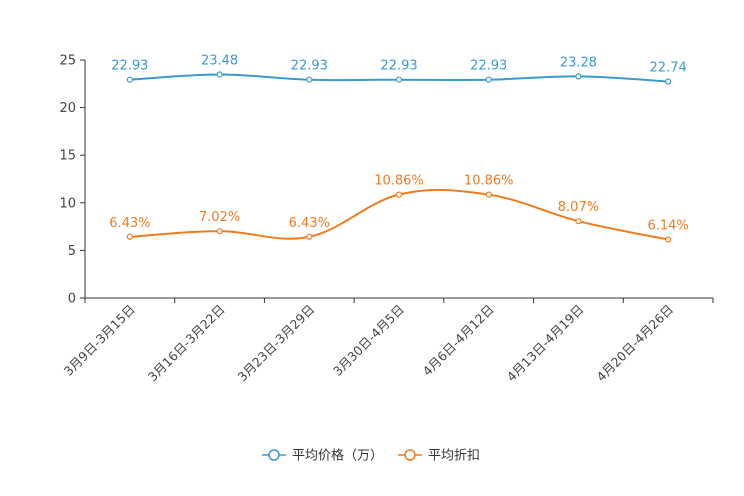 Image resolution: width=744 pixels, height=496 pixels. Describe the element at coordinates (634, 343) in the screenshot. I see `x-tick-label: 4月20日-4月26日` at that location.